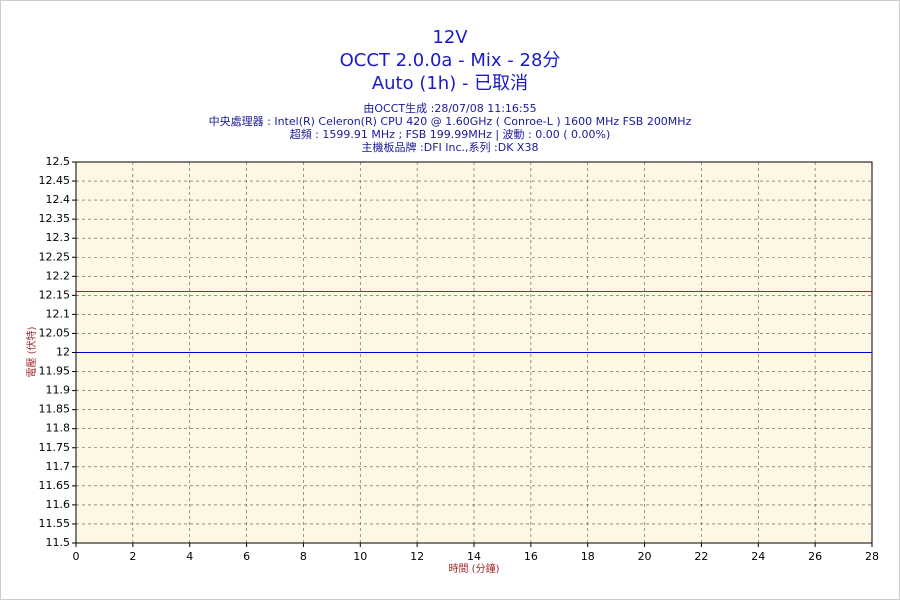  Describe the element at coordinates (645, 556) in the screenshot. I see `x-tick-label: 20` at that location.